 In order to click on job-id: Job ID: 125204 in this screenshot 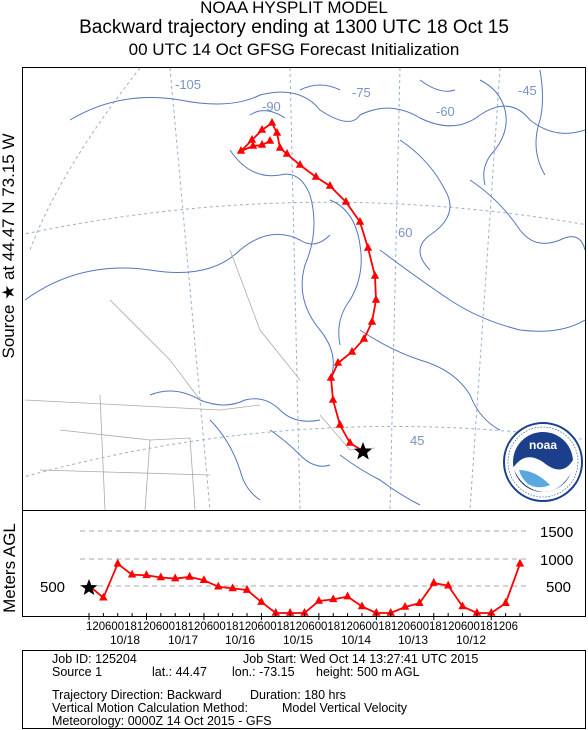, I will do `click(94, 659)`.